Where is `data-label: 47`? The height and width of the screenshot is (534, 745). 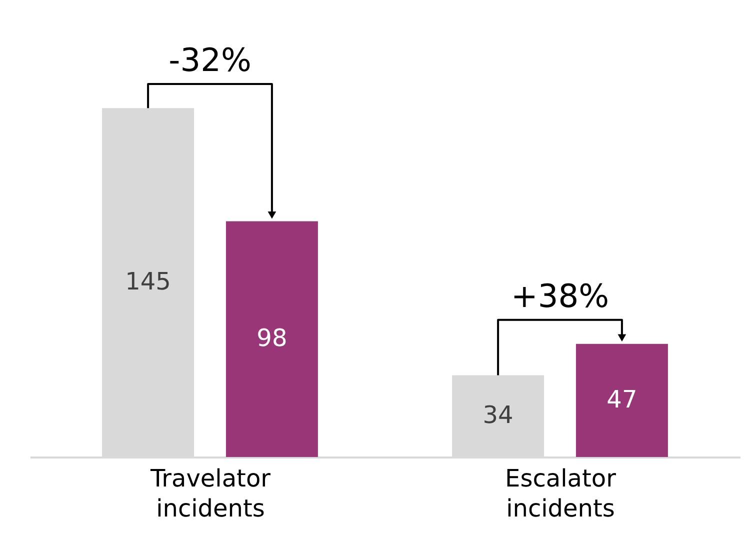
data-label: 47 is located at coordinates (622, 399).